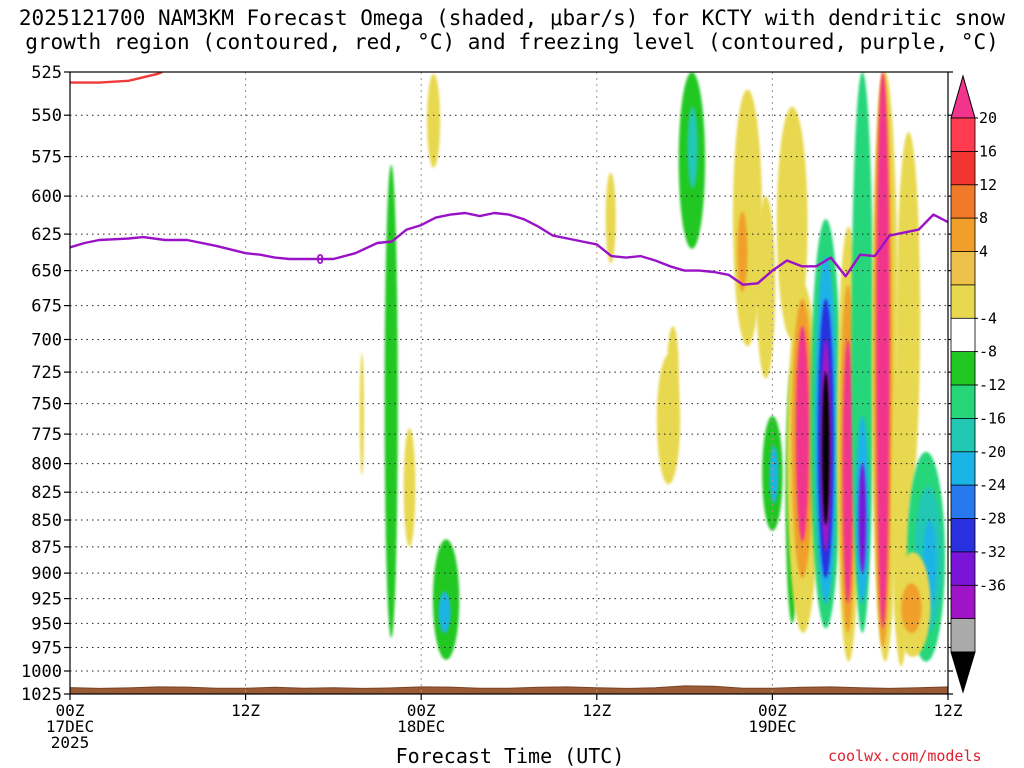 This screenshot has height=768, width=1024. What do you see at coordinates (421, 726) in the screenshot?
I see `x-tick-label: 18DEC` at bounding box center [421, 726].